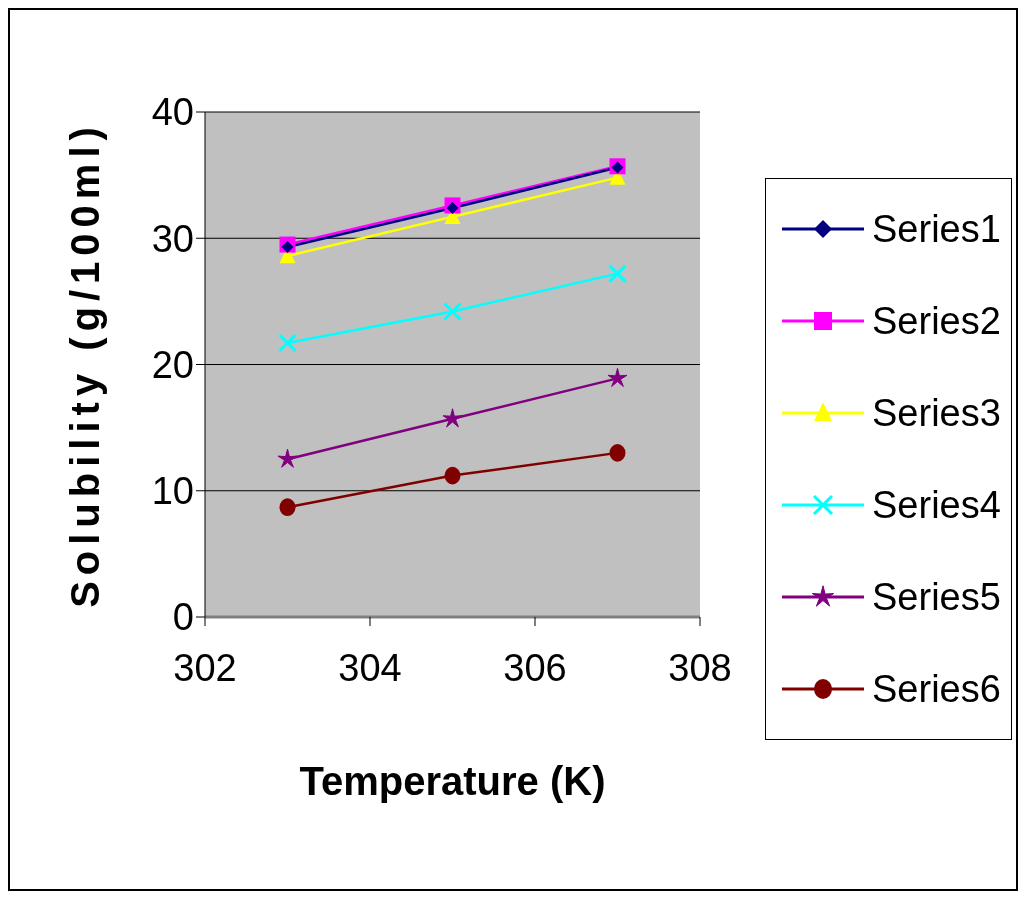 The height and width of the screenshot is (899, 1026). What do you see at coordinates (936, 321) in the screenshot?
I see `legend-label: Series2` at bounding box center [936, 321].